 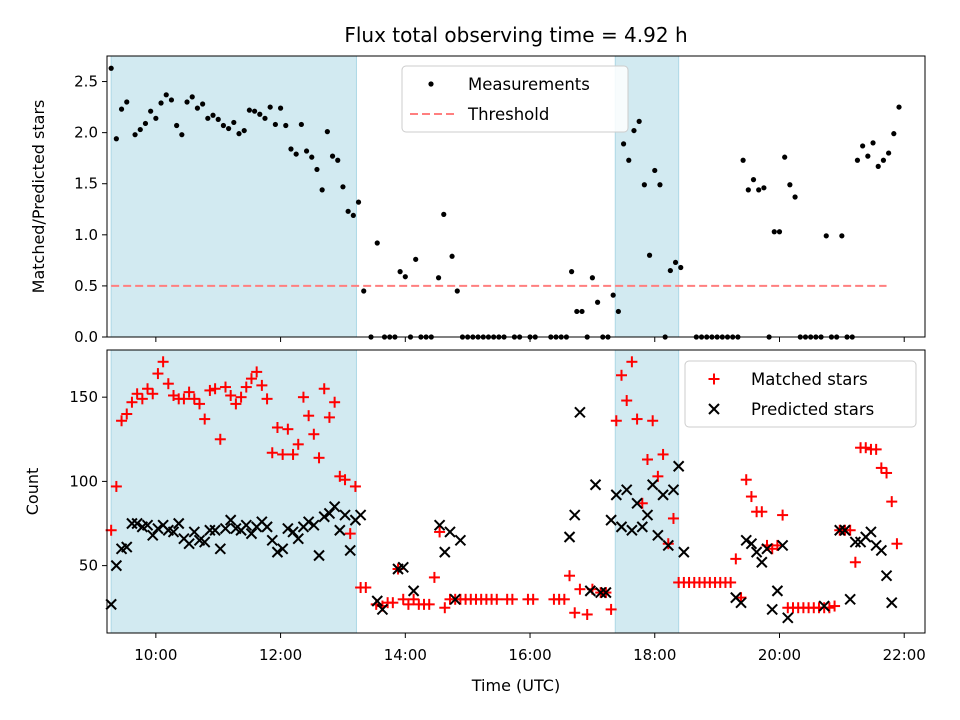 What do you see at coordinates (515, 99) in the screenshot?
I see `legend-box` at bounding box center [515, 99].